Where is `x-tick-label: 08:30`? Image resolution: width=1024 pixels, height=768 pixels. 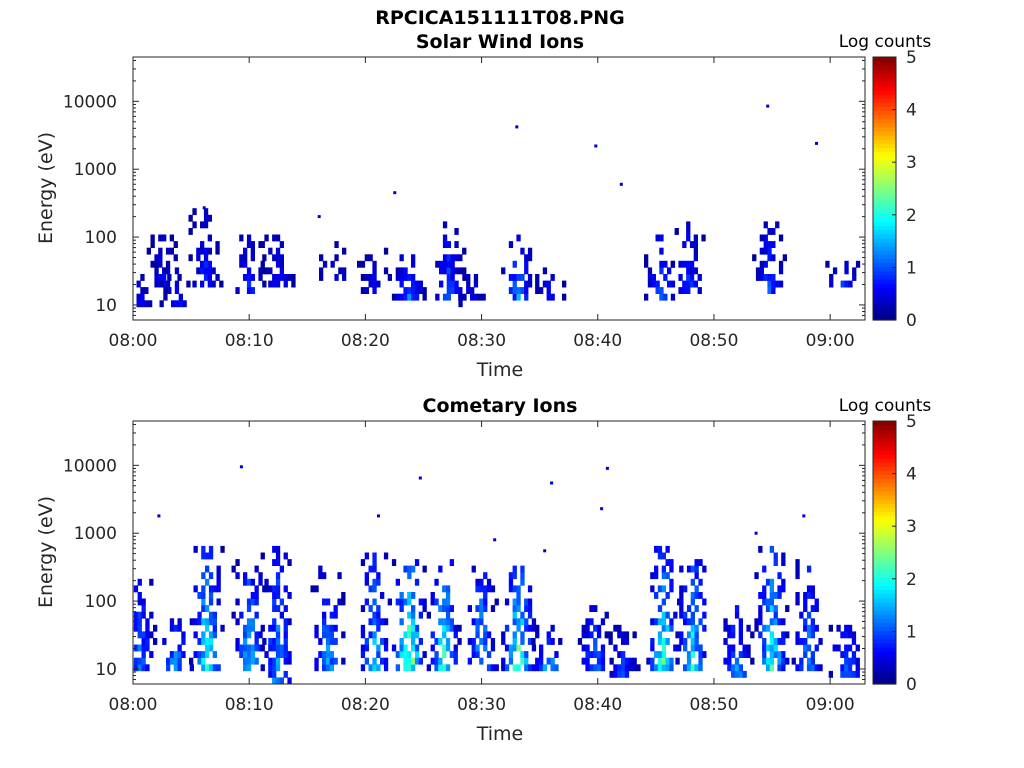 x-tick-label: 08:30 is located at coordinates (481, 341).